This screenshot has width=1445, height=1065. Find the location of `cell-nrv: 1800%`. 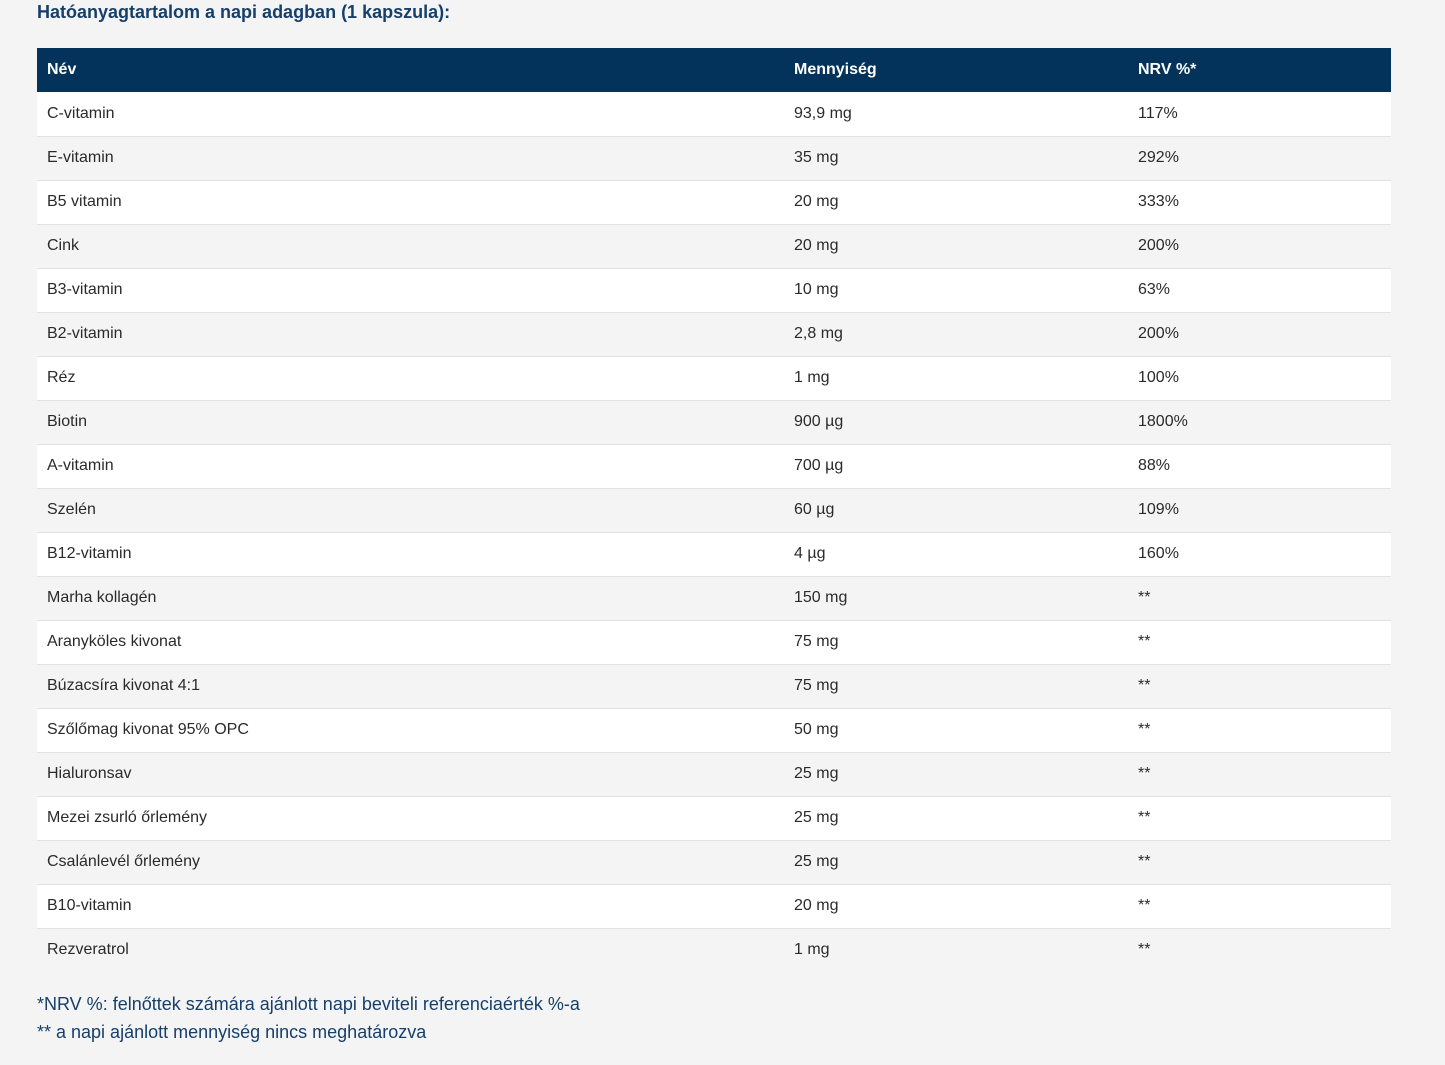

cell-nrv: 1800% is located at coordinates (1259, 421).